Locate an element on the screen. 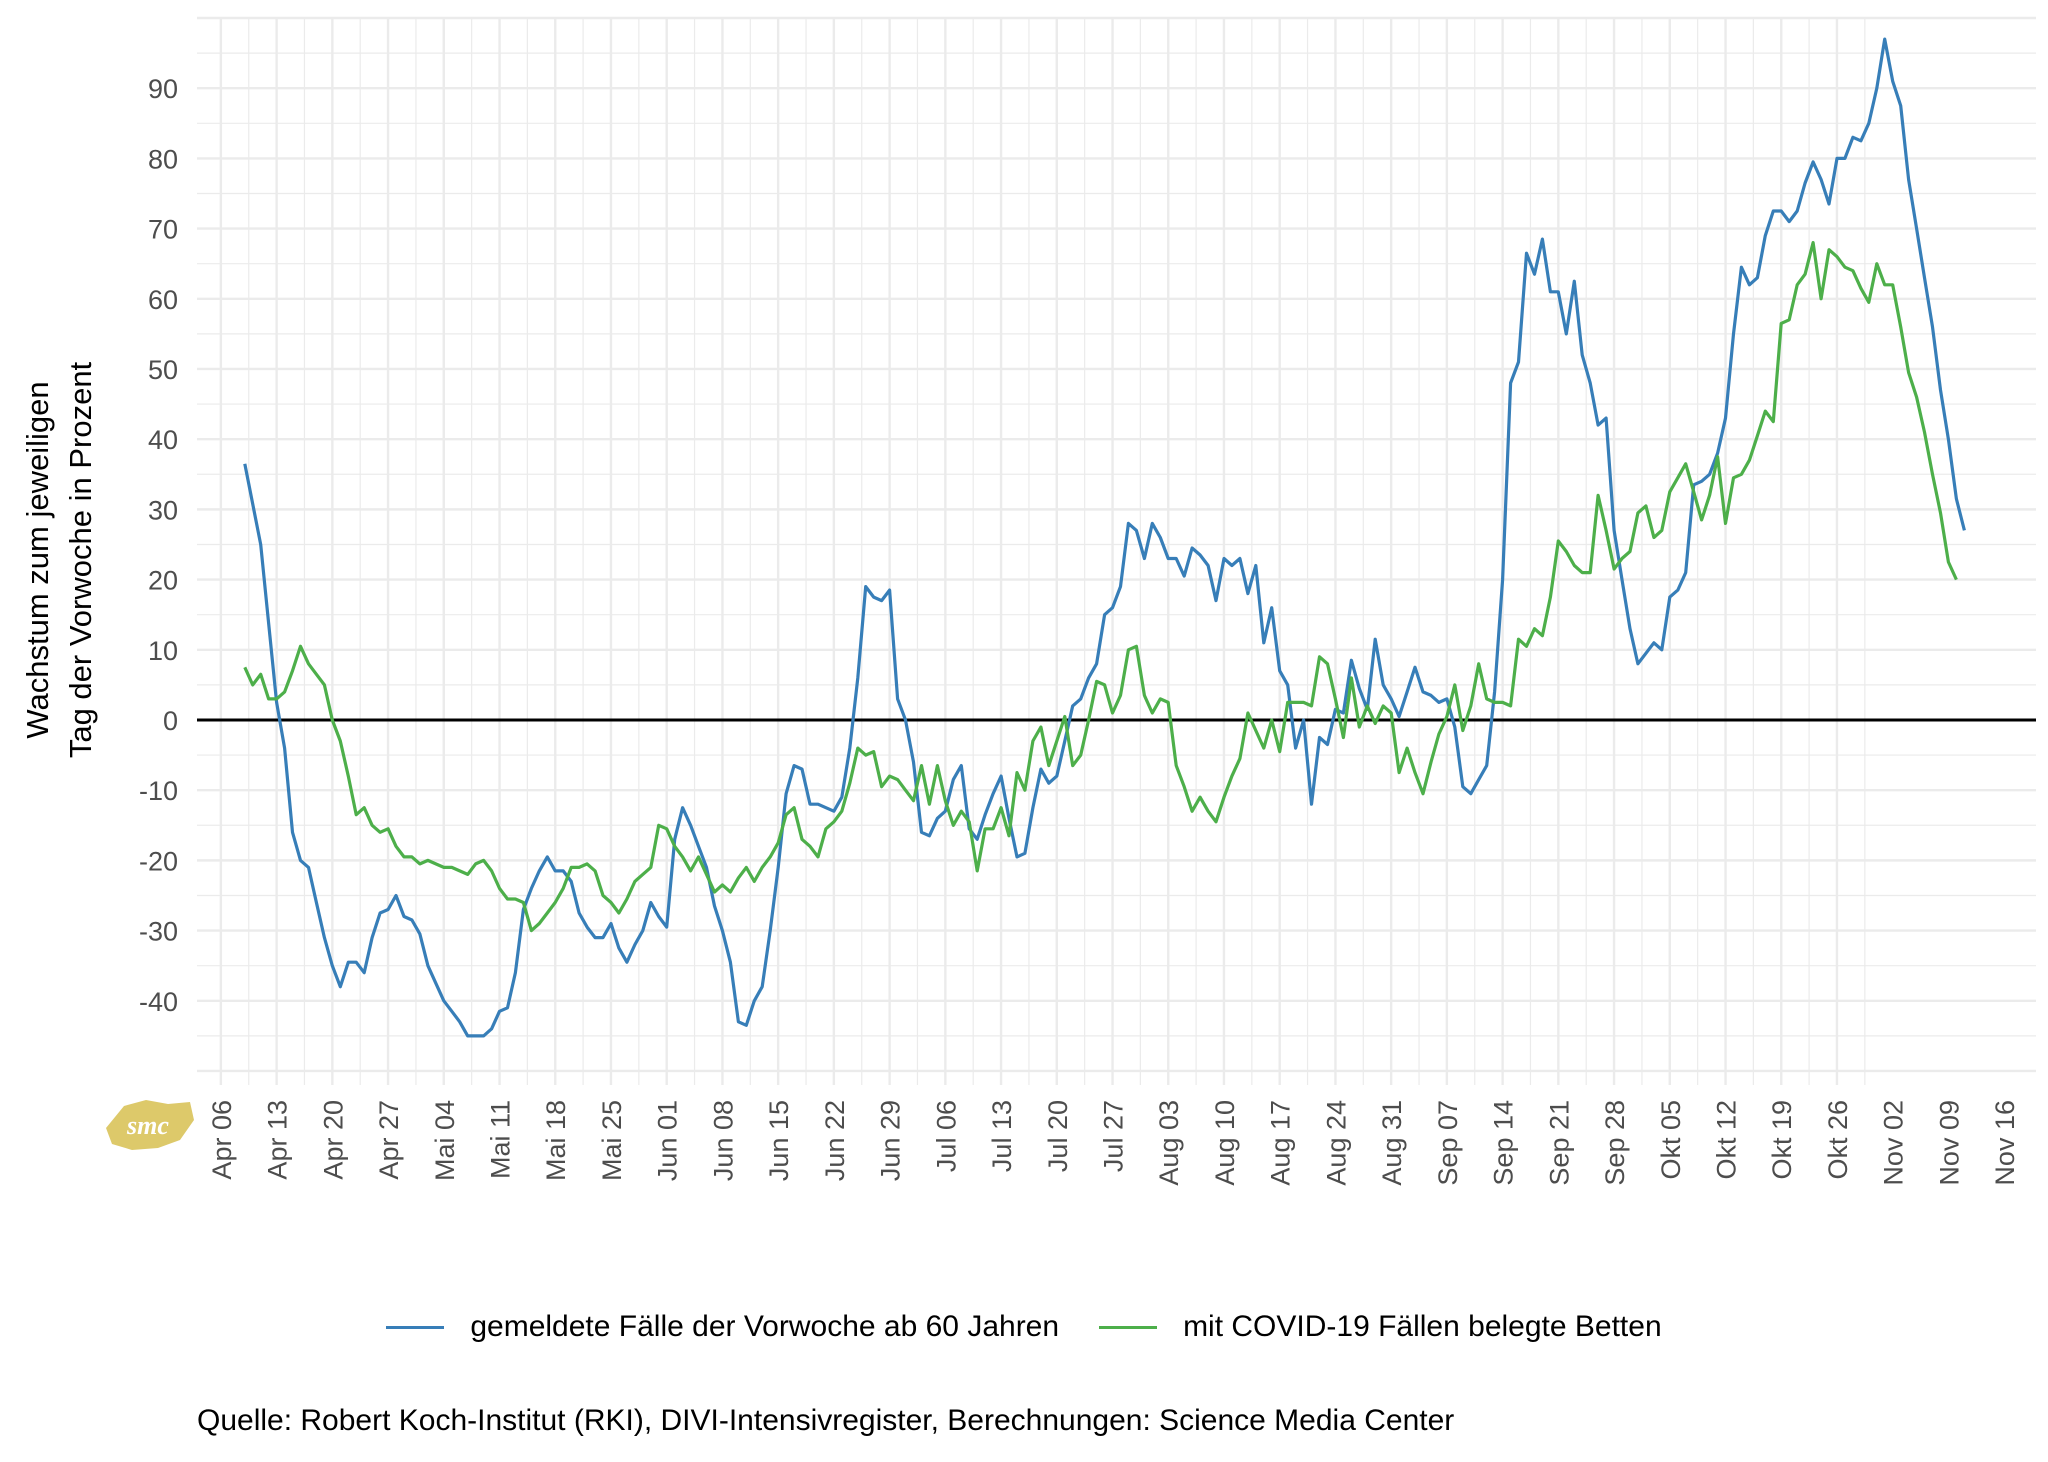 Image resolution: width=2048 pixels, height=1462 pixels. x-tick-label: Mai 11 is located at coordinates (501, 1139).